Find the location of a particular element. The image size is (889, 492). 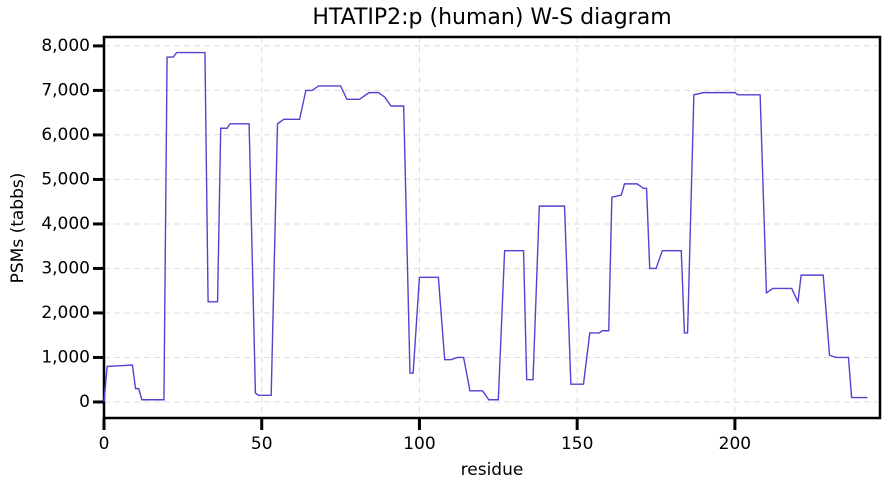

y-tick-label: 5,000 is located at coordinates (65, 179).